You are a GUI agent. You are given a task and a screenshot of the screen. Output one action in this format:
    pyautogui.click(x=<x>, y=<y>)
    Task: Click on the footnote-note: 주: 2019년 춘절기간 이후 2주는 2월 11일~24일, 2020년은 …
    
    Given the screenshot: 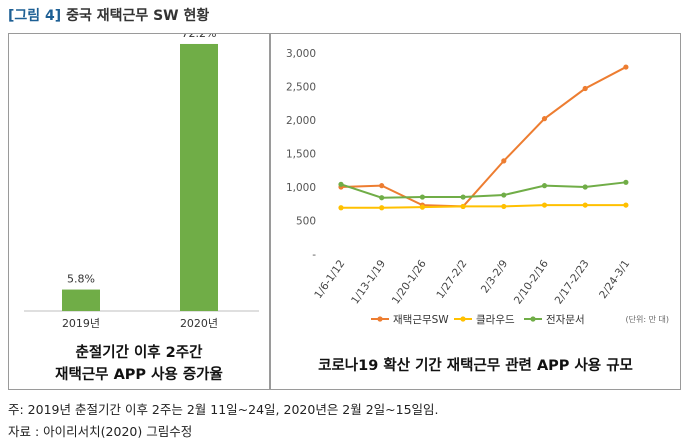 What is the action you would take?
    pyautogui.click(x=223, y=409)
    